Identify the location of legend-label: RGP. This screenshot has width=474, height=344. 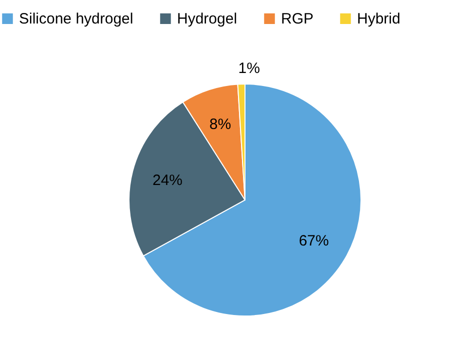
(297, 19).